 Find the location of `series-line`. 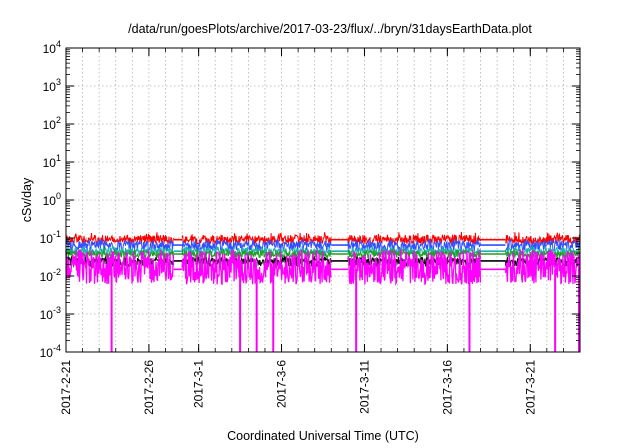

series-line is located at coordinates (323, 245).